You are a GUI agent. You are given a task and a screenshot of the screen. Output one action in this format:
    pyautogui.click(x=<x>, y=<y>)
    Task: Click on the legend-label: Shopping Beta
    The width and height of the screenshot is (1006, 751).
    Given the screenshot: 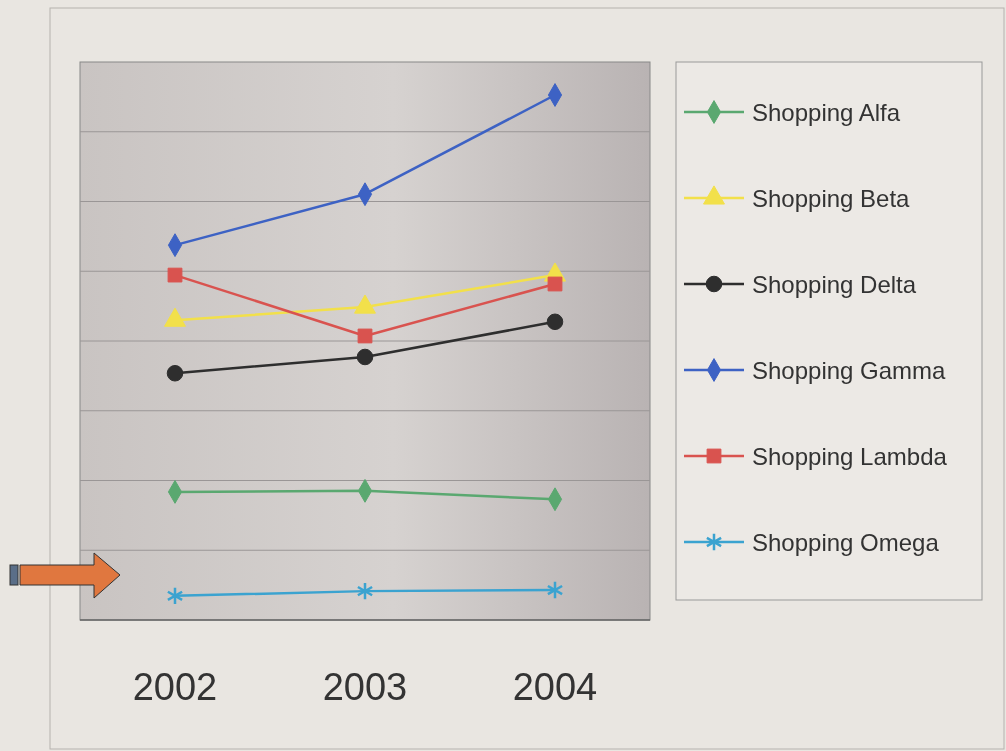 What is the action you would take?
    pyautogui.click(x=831, y=198)
    